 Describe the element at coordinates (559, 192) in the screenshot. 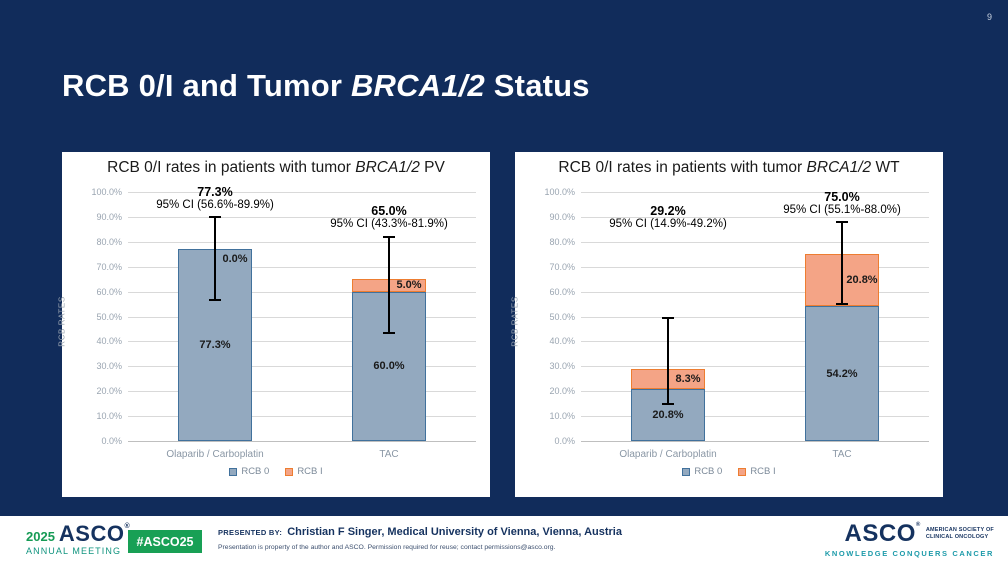

I see `y-axis-tick-label: 100.0%` at that location.